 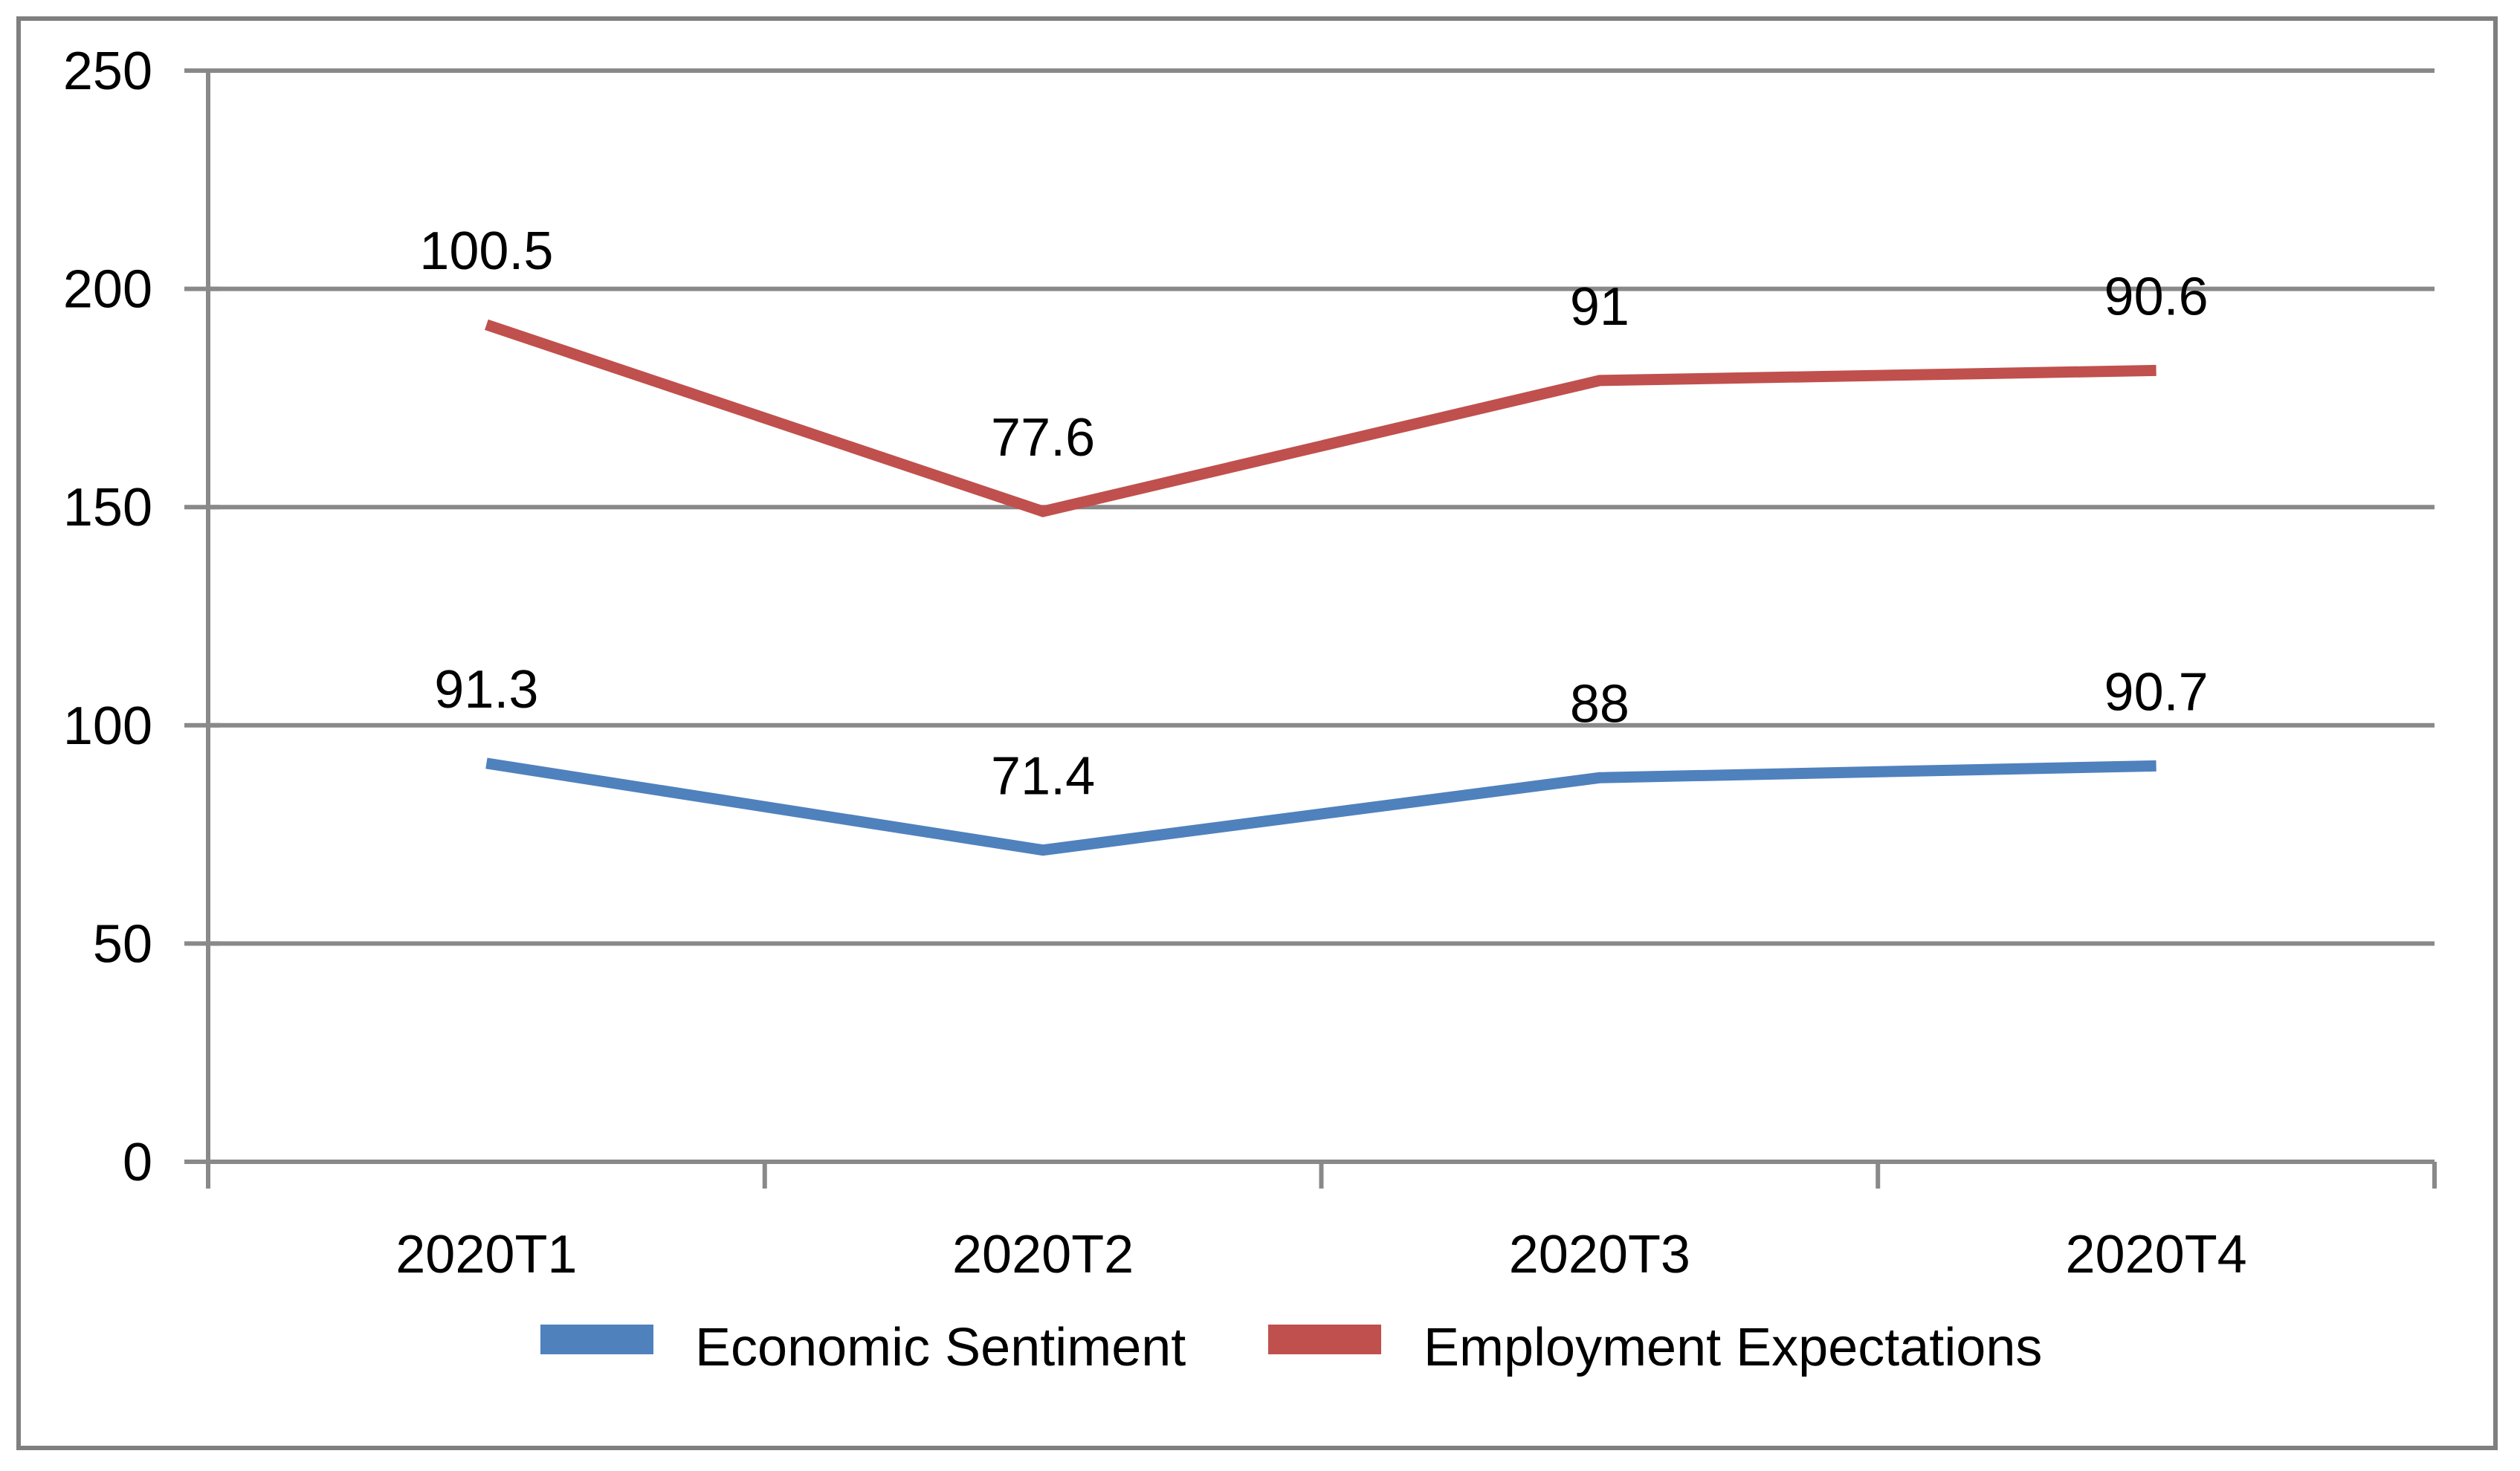 I want to click on series-line-employment-expectations, so click(x=1321, y=418).